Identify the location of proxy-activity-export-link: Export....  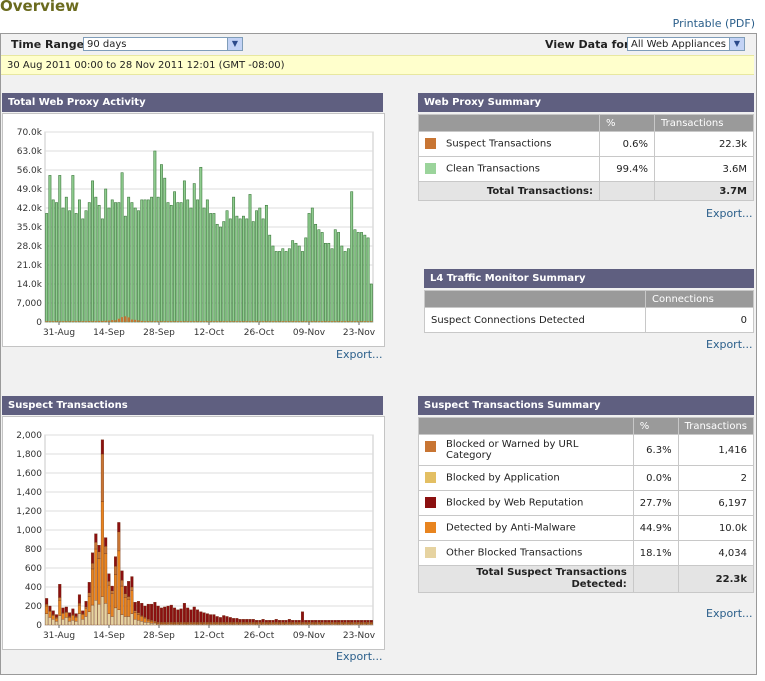
(359, 354).